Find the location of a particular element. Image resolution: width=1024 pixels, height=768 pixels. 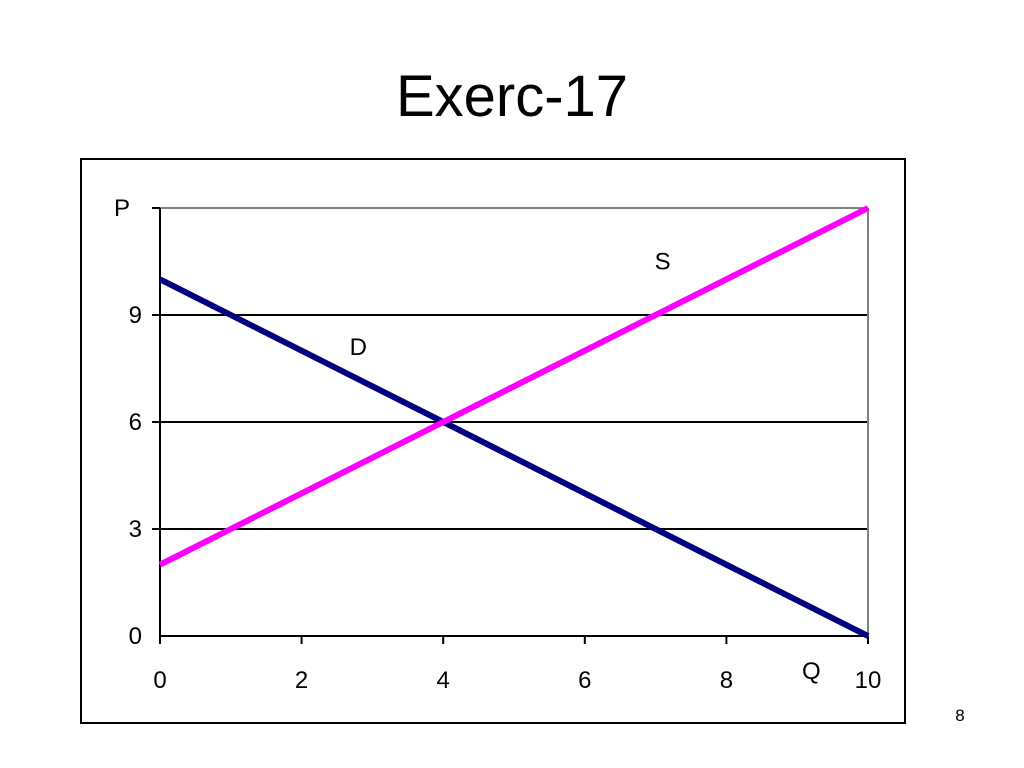

y-axis-label: P is located at coordinates (122, 208).